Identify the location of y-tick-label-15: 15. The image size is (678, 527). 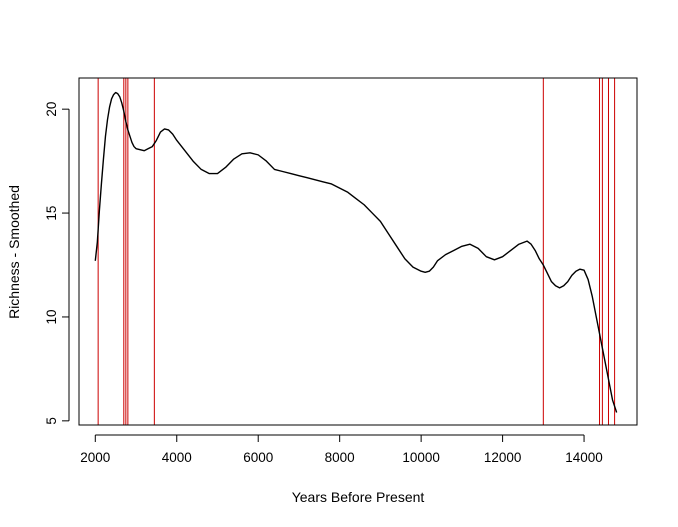
(51, 213).